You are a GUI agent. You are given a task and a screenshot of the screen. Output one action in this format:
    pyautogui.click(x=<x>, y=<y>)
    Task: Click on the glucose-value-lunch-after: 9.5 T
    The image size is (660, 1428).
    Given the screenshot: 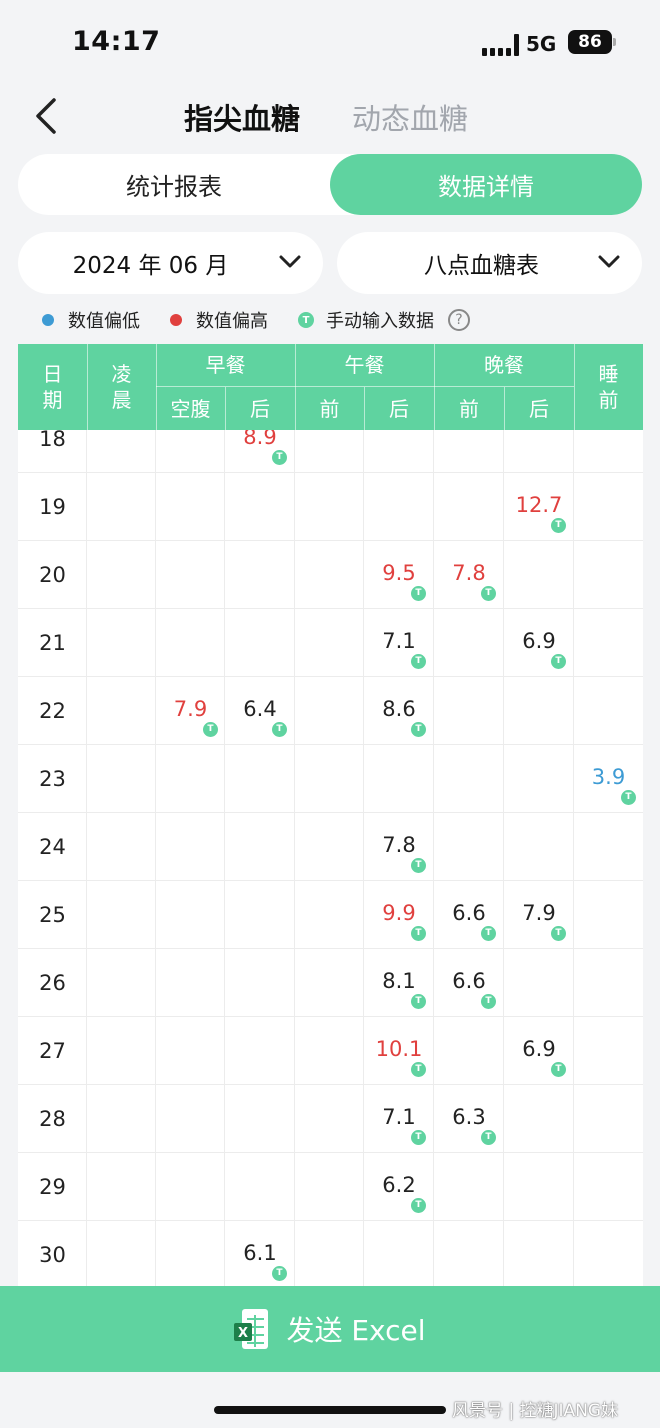 What is the action you would take?
    pyautogui.click(x=399, y=581)
    